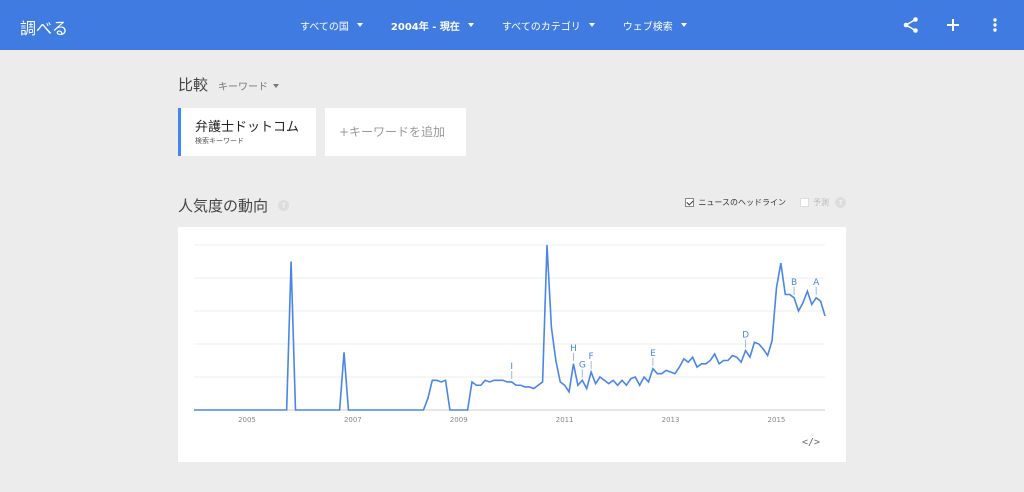  What do you see at coordinates (324, 27) in the screenshot?
I see `filter-country-label: すべての国` at bounding box center [324, 27].